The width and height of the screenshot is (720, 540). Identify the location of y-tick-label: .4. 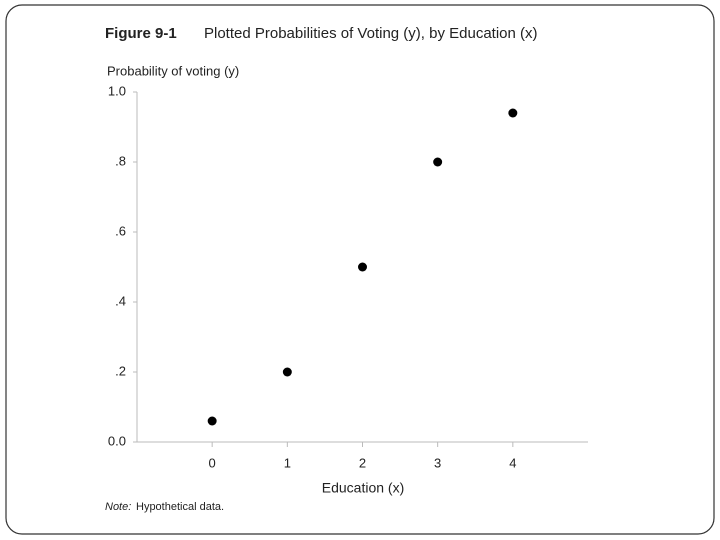
(120, 300).